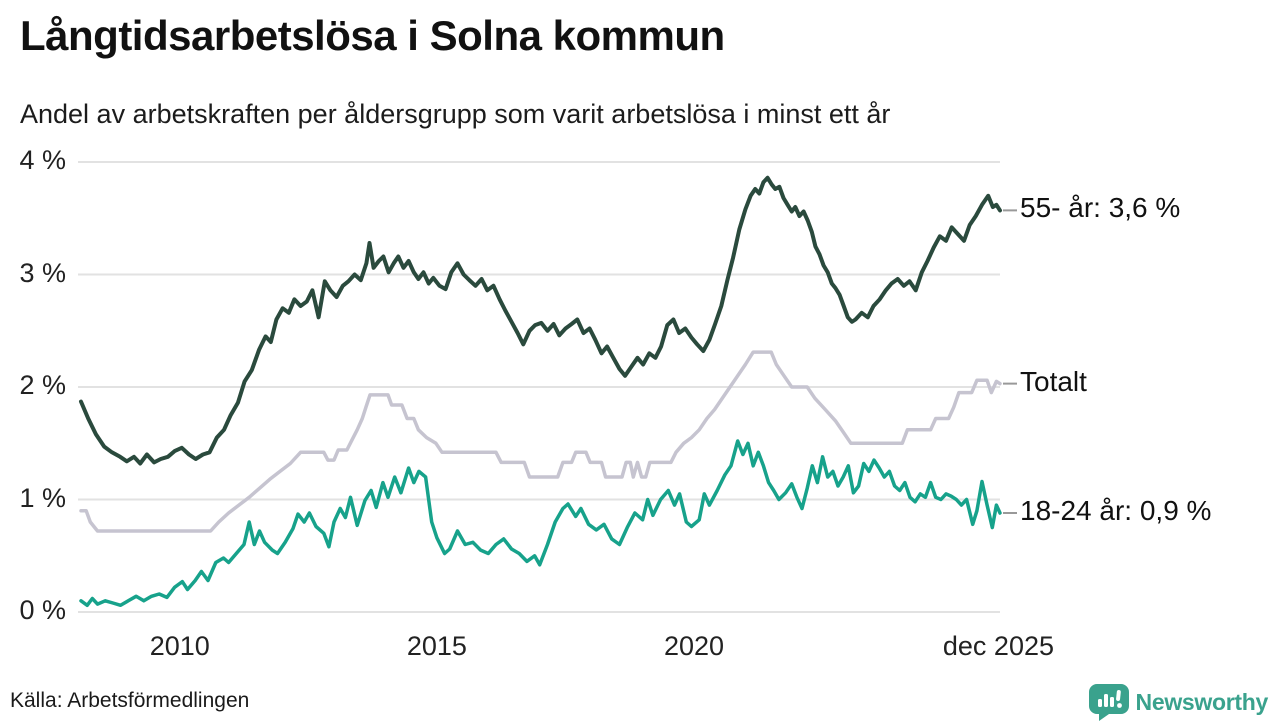  What do you see at coordinates (42, 160) in the screenshot?
I see `y-tick-label: 4 %` at bounding box center [42, 160].